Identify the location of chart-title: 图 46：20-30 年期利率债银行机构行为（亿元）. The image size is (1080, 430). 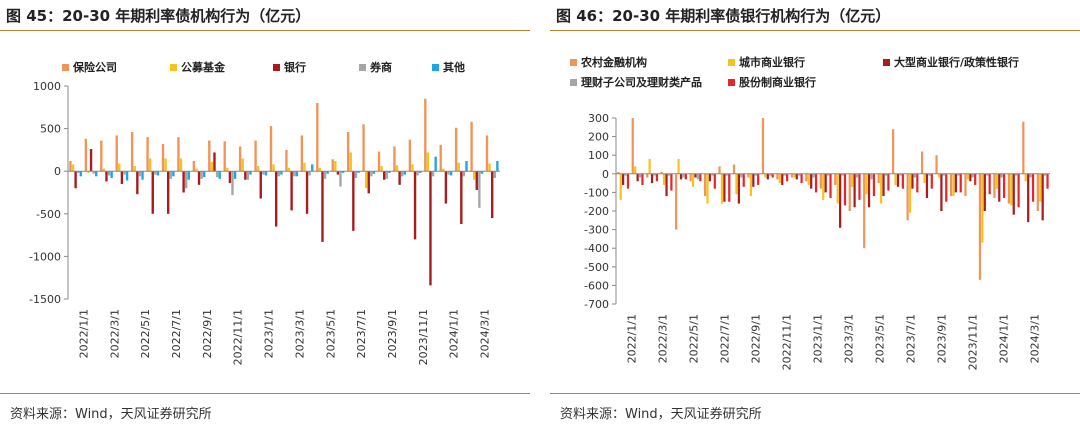
(723, 16).